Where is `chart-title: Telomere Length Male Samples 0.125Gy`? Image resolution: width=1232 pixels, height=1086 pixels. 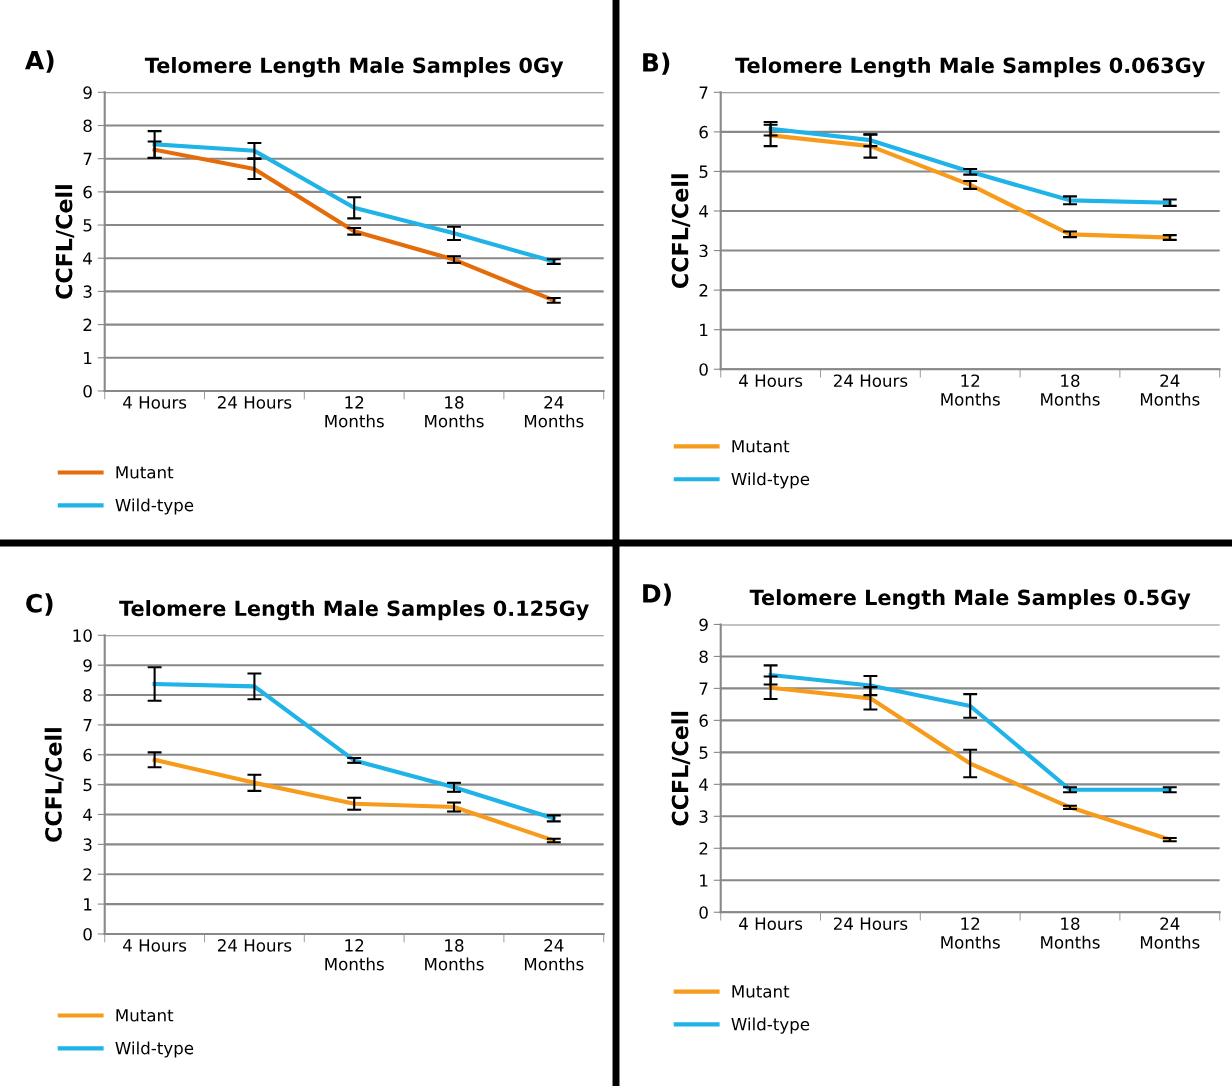
chart-title: Telomere Length Male Samples 0.125Gy is located at coordinates (354, 610).